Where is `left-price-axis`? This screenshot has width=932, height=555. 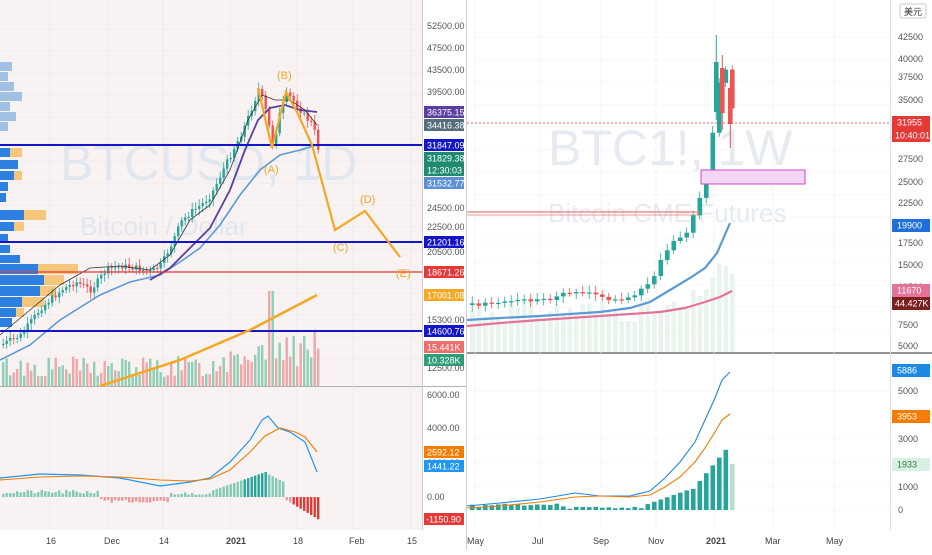 left-price-axis is located at coordinates (444, 265).